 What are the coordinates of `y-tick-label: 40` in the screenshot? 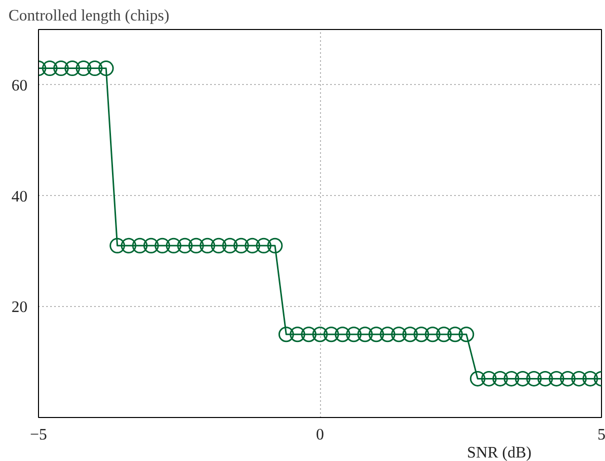 It's located at (20, 197).